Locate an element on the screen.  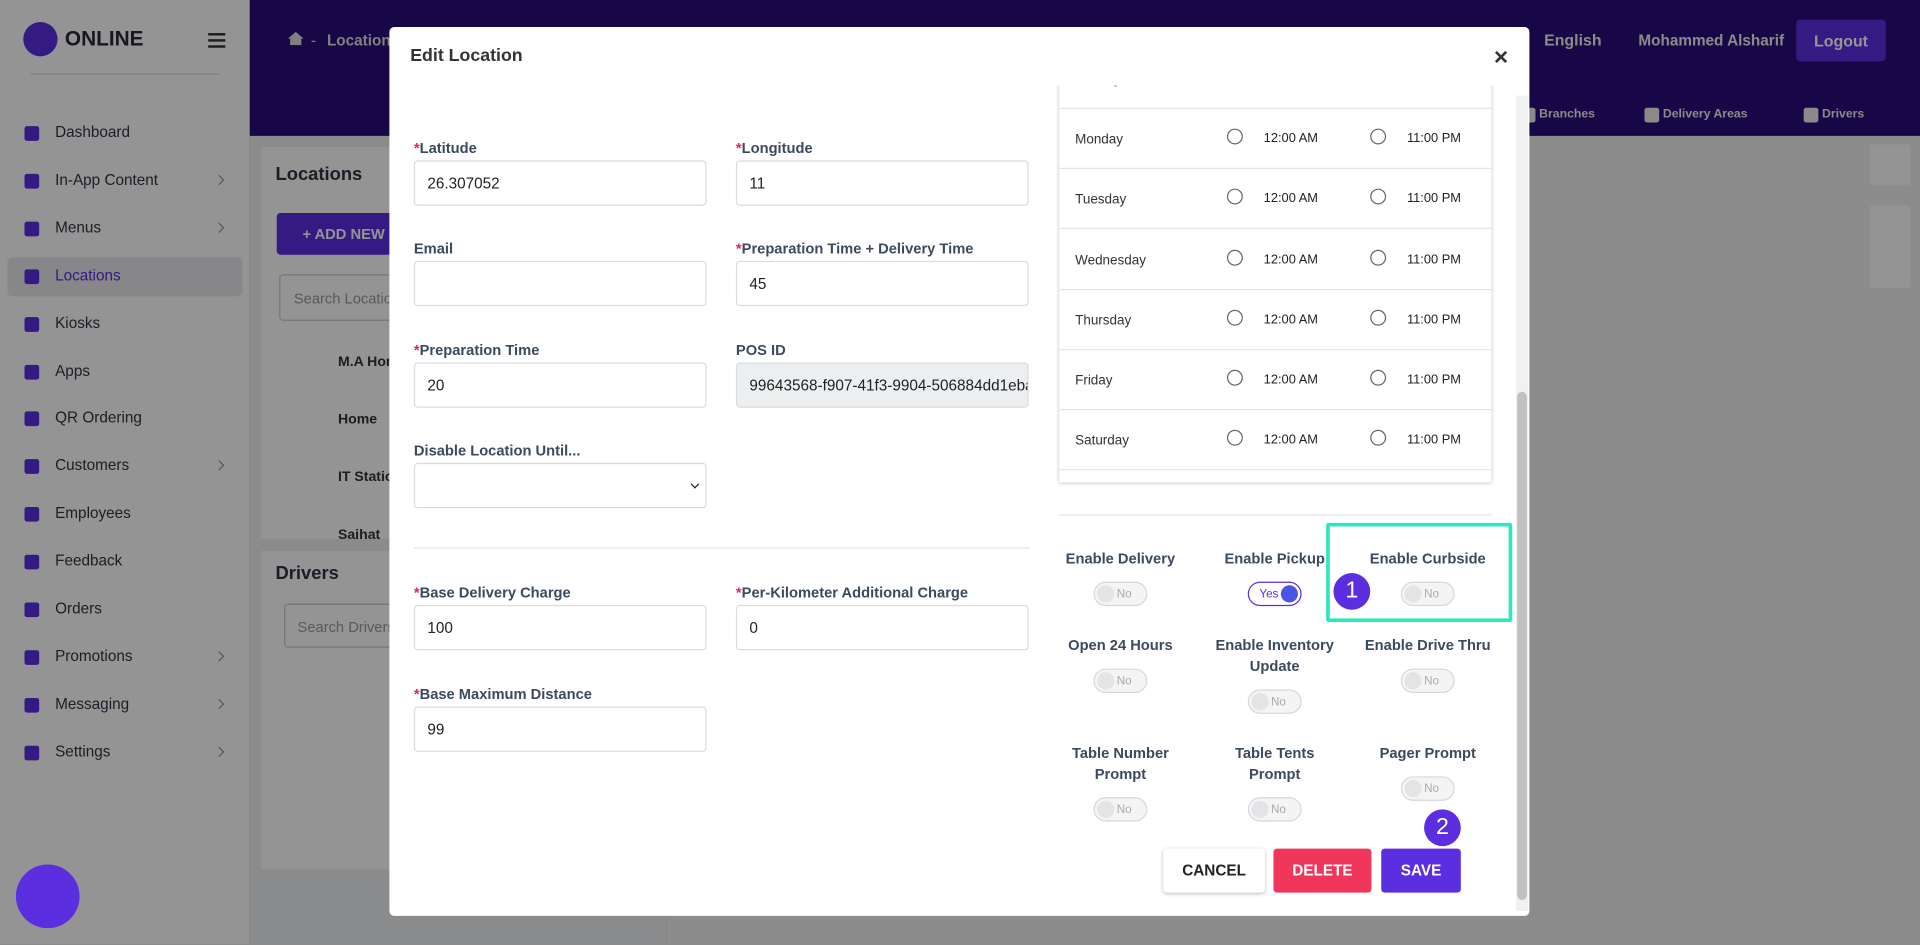
nav-item: Kiosks is located at coordinates (124, 323).